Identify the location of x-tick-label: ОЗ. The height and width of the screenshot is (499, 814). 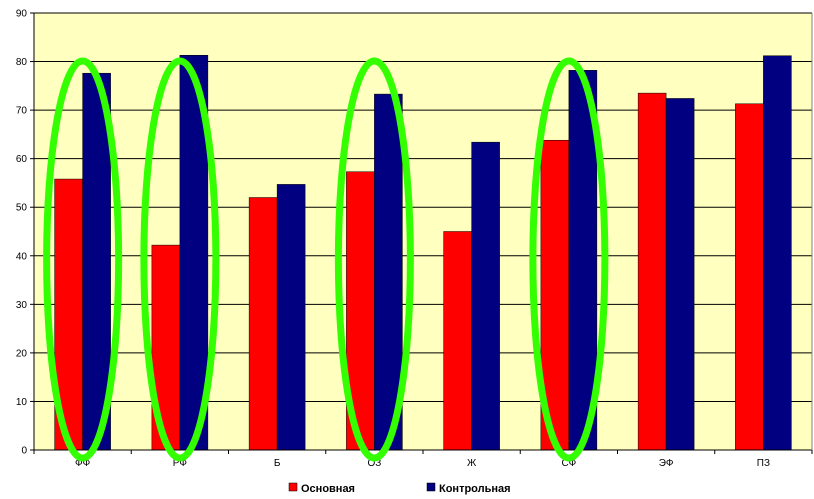
(374, 463).